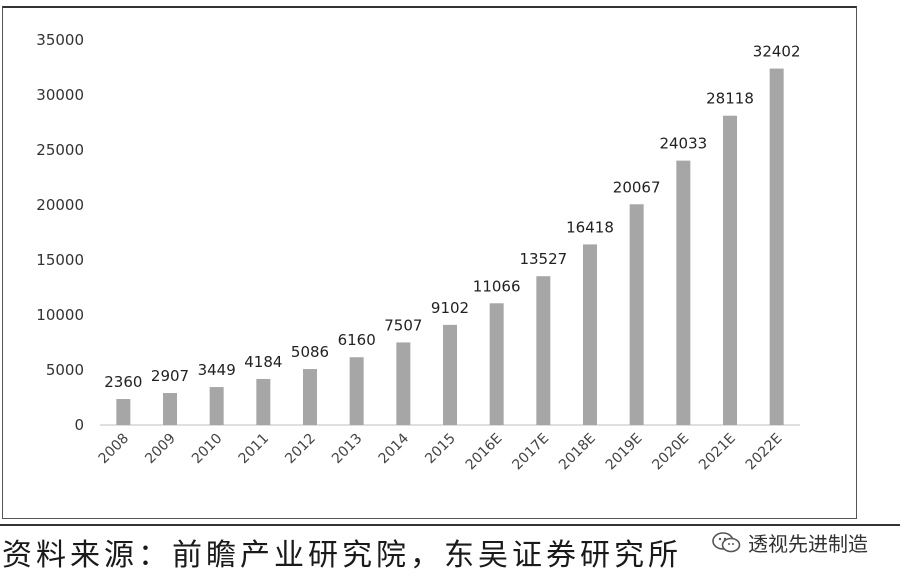  What do you see at coordinates (60, 260) in the screenshot?
I see `y-tick-label: 15000` at bounding box center [60, 260].